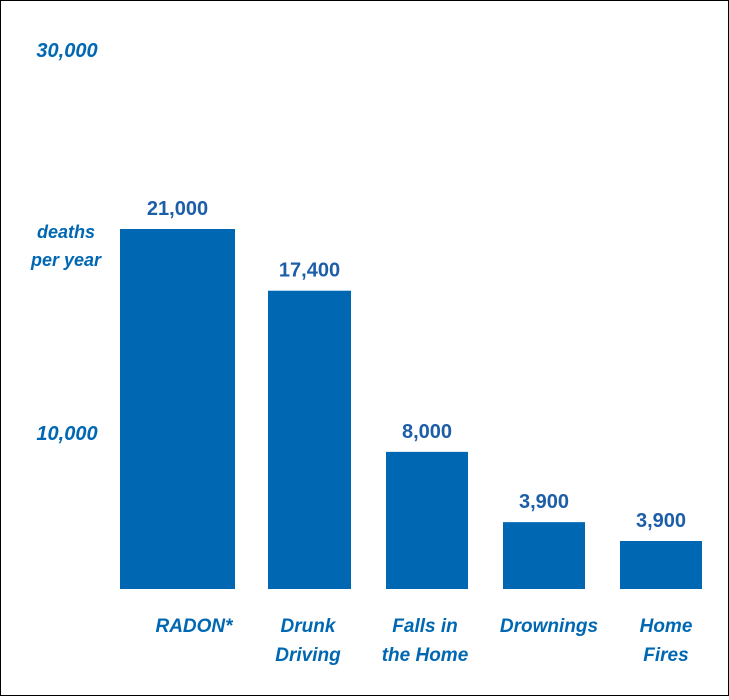 The height and width of the screenshot is (700, 729). I want to click on y-axis-labels: 30,000 10,000 deaths per year, so click(66, 242).